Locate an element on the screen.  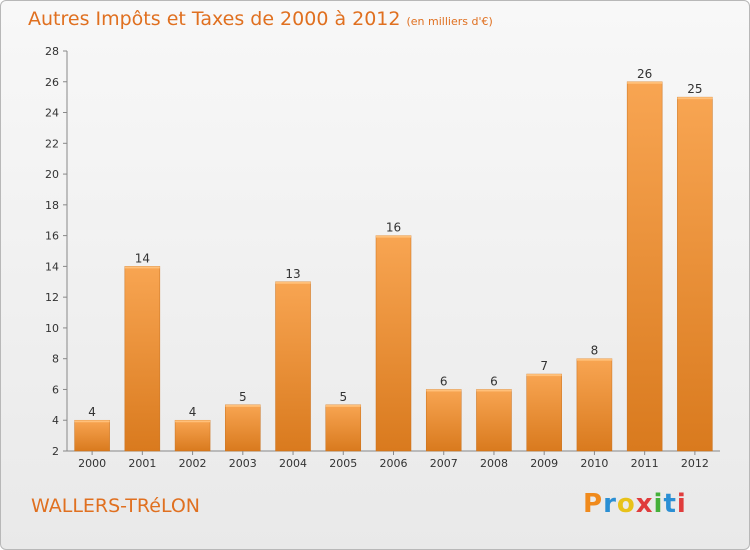
y-tick-label: 18 is located at coordinates (52, 205).